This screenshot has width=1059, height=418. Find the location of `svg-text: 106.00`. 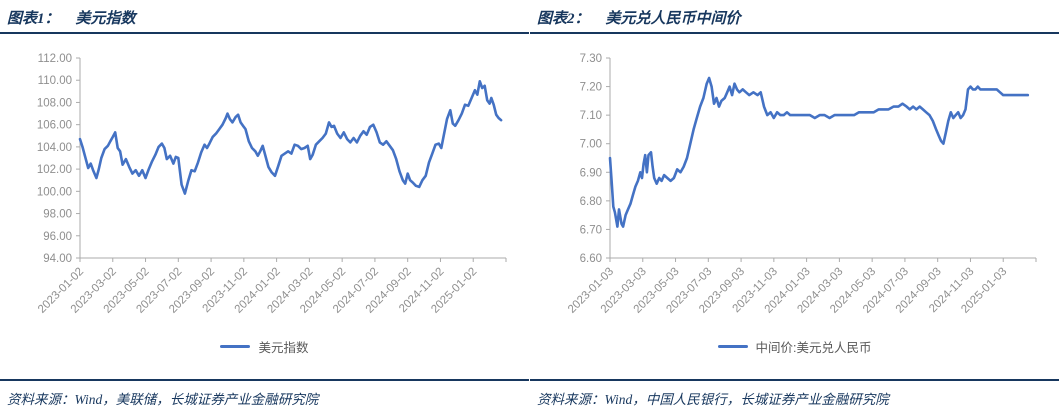

svg-text: 106.00 is located at coordinates (54, 126).